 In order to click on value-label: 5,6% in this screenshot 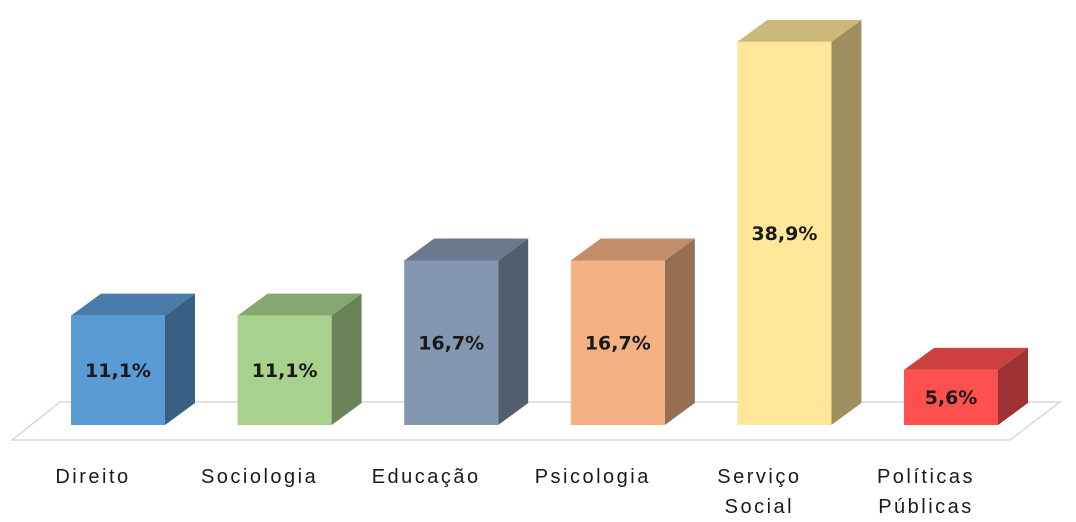, I will do `click(951, 398)`.